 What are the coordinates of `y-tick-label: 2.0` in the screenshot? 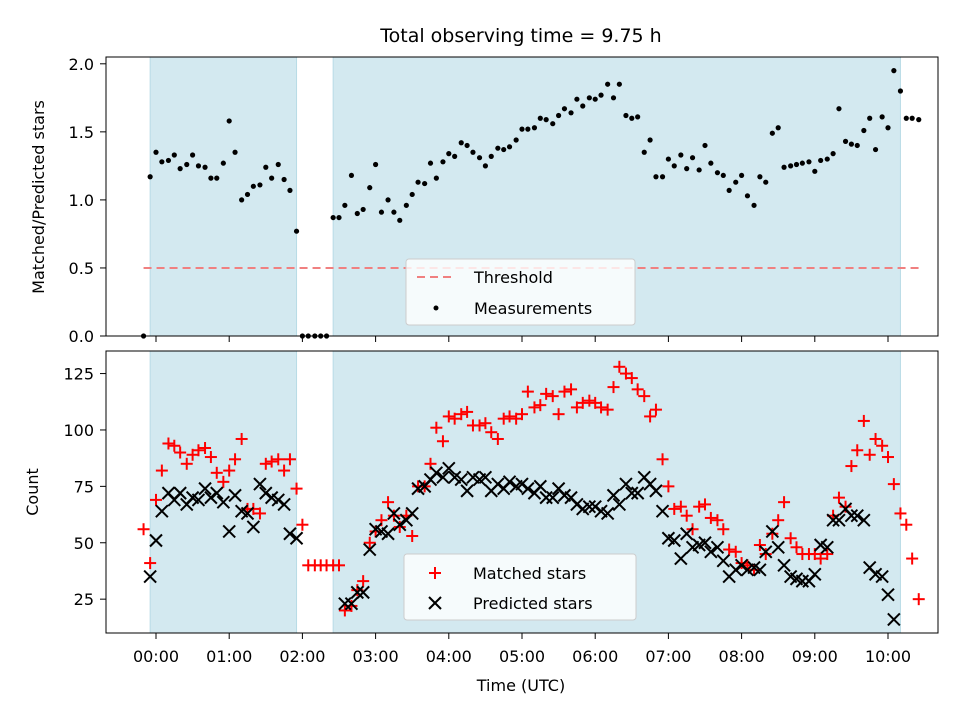 It's located at (81, 64).